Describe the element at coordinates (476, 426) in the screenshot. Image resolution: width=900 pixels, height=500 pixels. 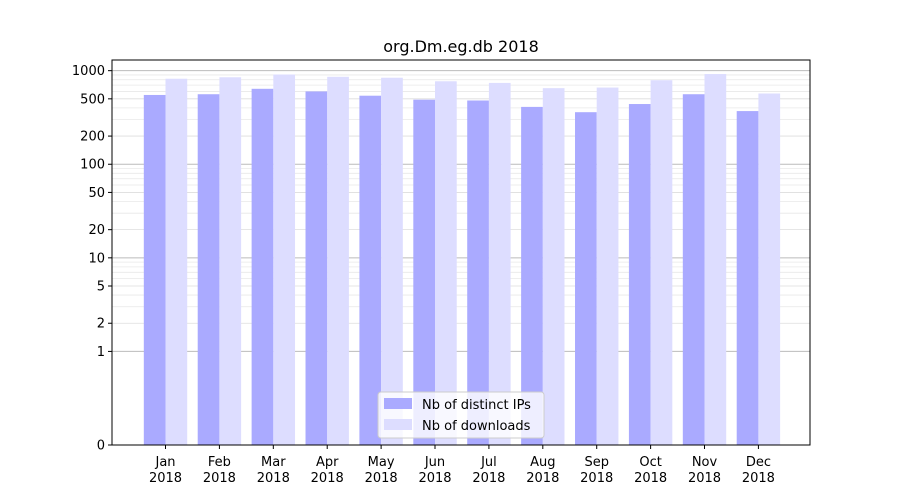
I see `legend-label-downloads: Nb of downloads` at that location.